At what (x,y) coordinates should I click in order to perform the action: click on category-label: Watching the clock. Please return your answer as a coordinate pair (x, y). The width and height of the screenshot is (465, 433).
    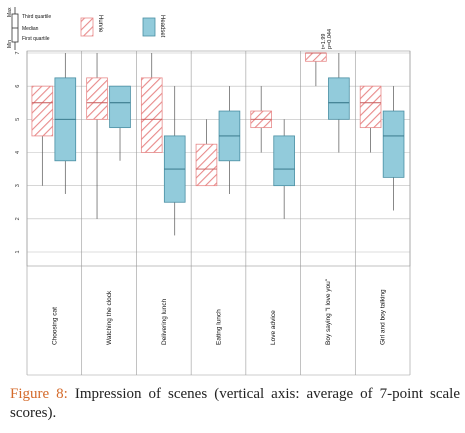
    Looking at the image, I should click on (109, 317).